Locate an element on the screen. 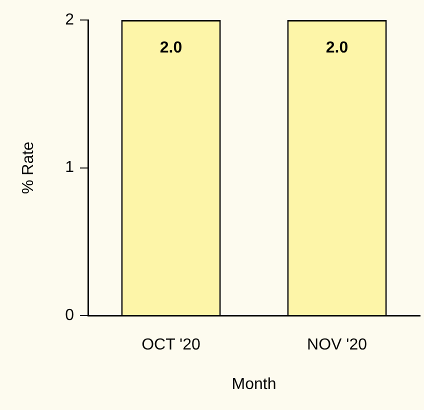 This screenshot has height=410, width=424. y-axis-title: % Rate is located at coordinates (29, 167).